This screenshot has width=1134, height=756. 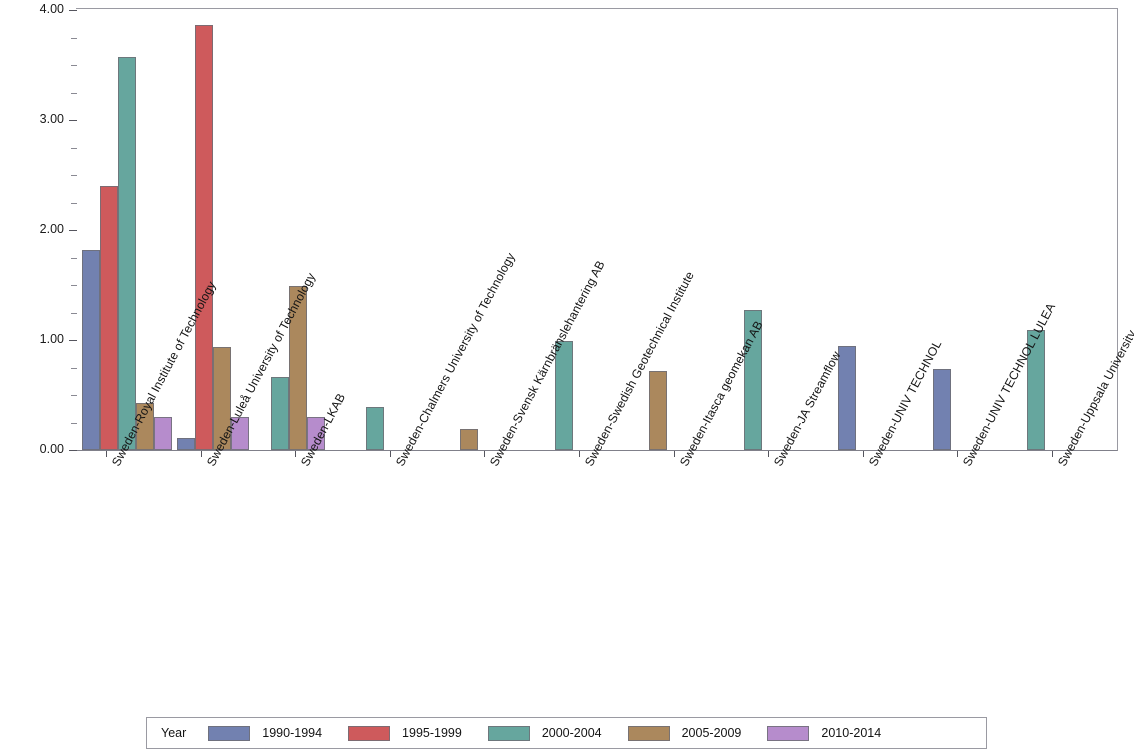 I want to click on legend-item: 2005-2009, so click(x=684, y=733).